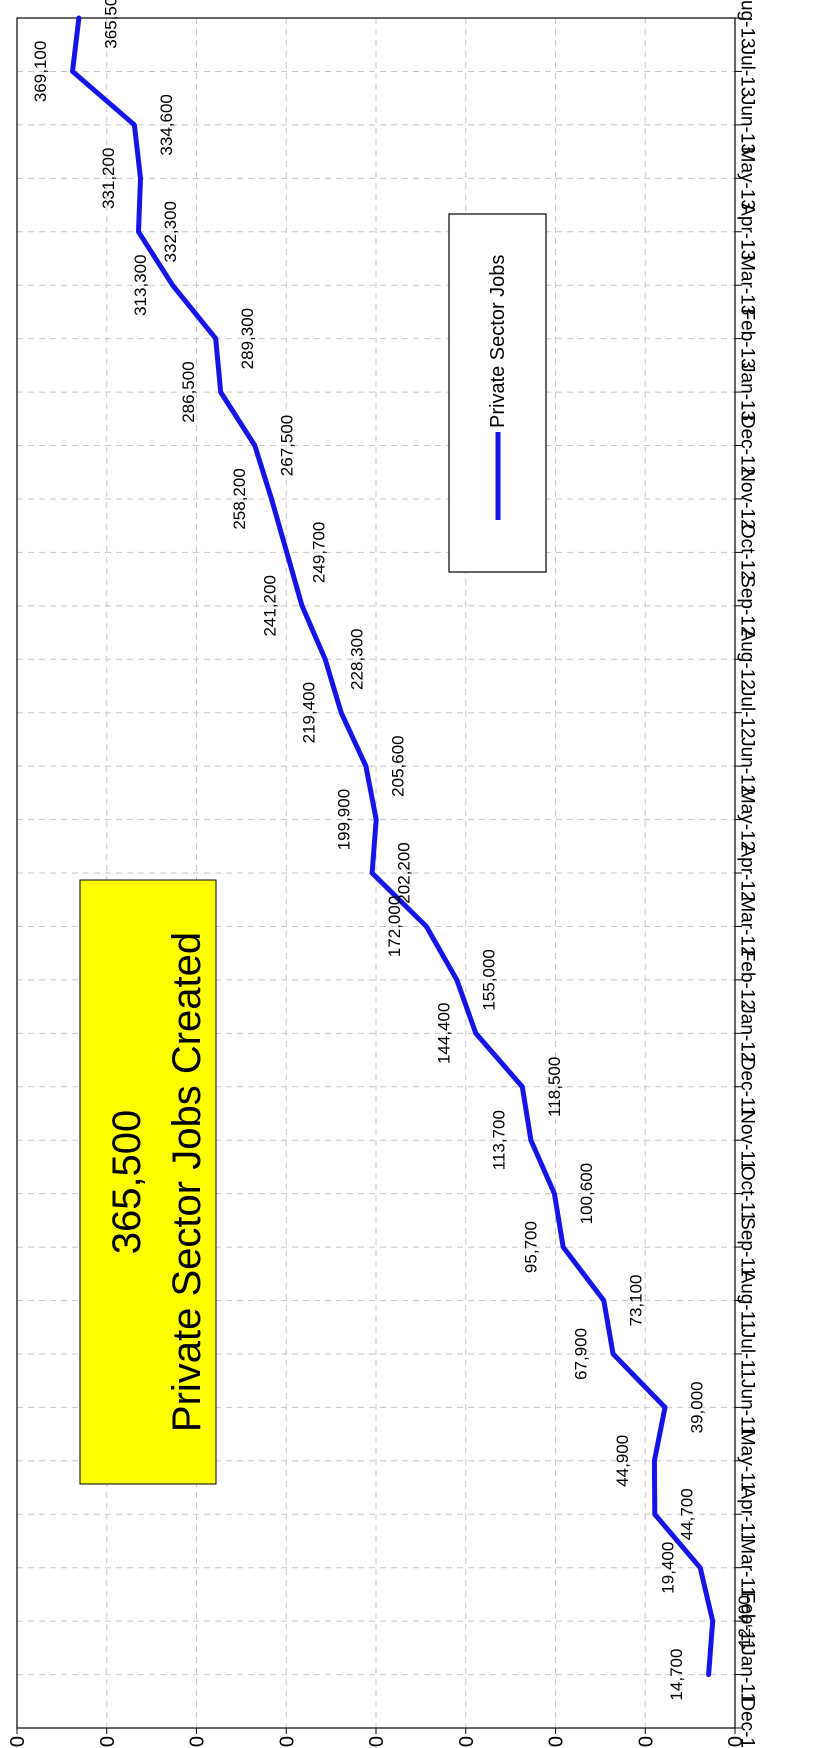  I want to click on category-tick-label: Oct-11, so click(747, 1194).